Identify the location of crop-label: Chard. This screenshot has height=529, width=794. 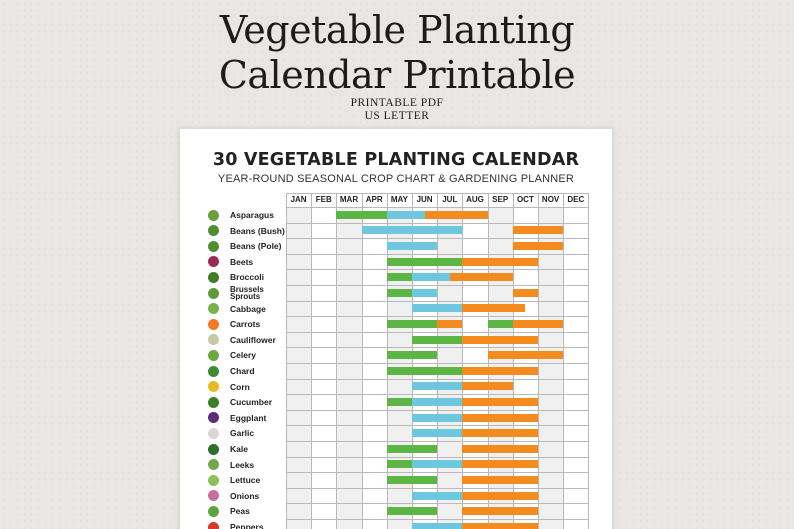
(242, 371).